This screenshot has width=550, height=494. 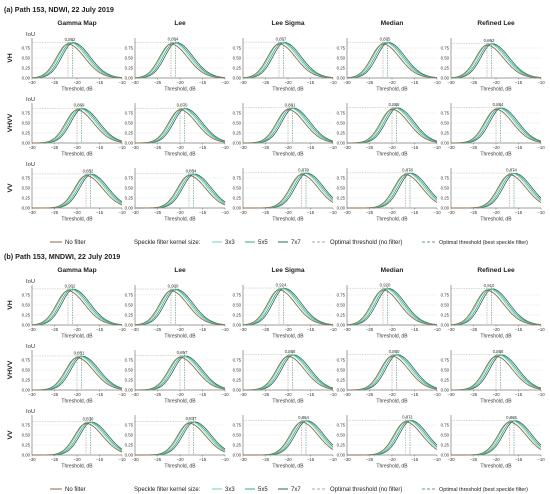 What do you see at coordinates (489, 40) in the screenshot?
I see `peak-label: 0.863` at bounding box center [489, 40].